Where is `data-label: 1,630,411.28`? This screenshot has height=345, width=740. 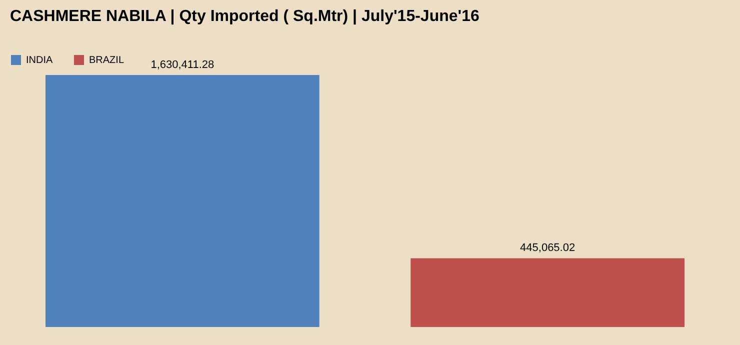 data-label: 1,630,411.28 is located at coordinates (182, 65).